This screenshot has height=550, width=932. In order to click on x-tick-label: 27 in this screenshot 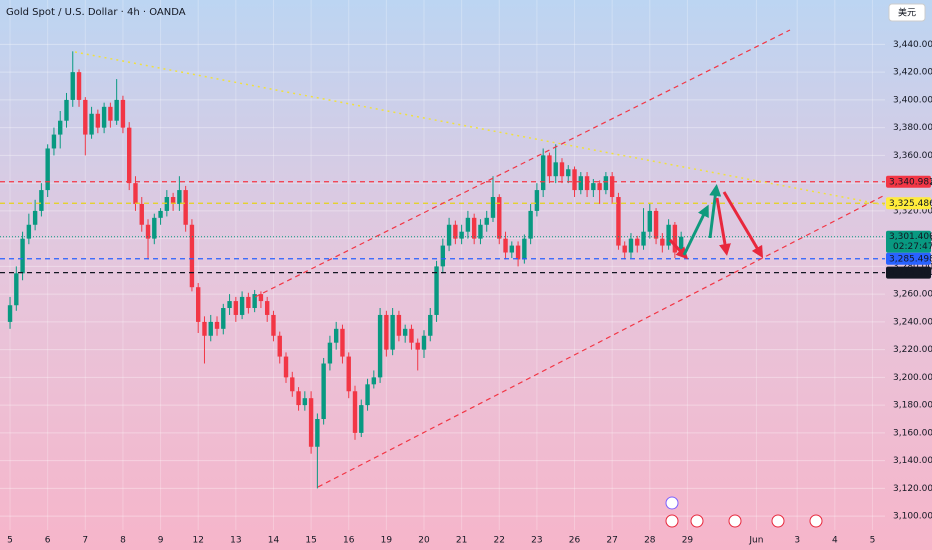, I will do `click(611, 541)`.